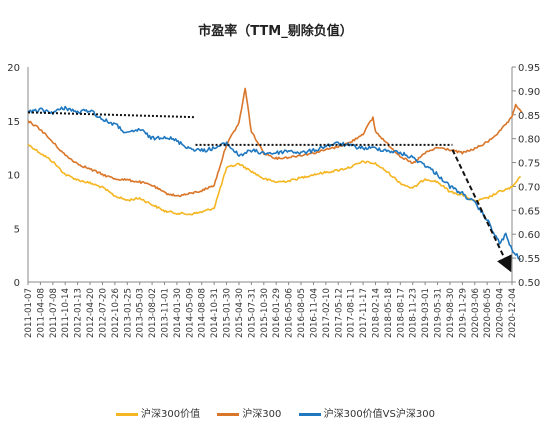 The height and width of the screenshot is (439, 551). What do you see at coordinates (488, 313) in the screenshot?
I see `x-tick-label: 2020-06-05` at bounding box center [488, 313].